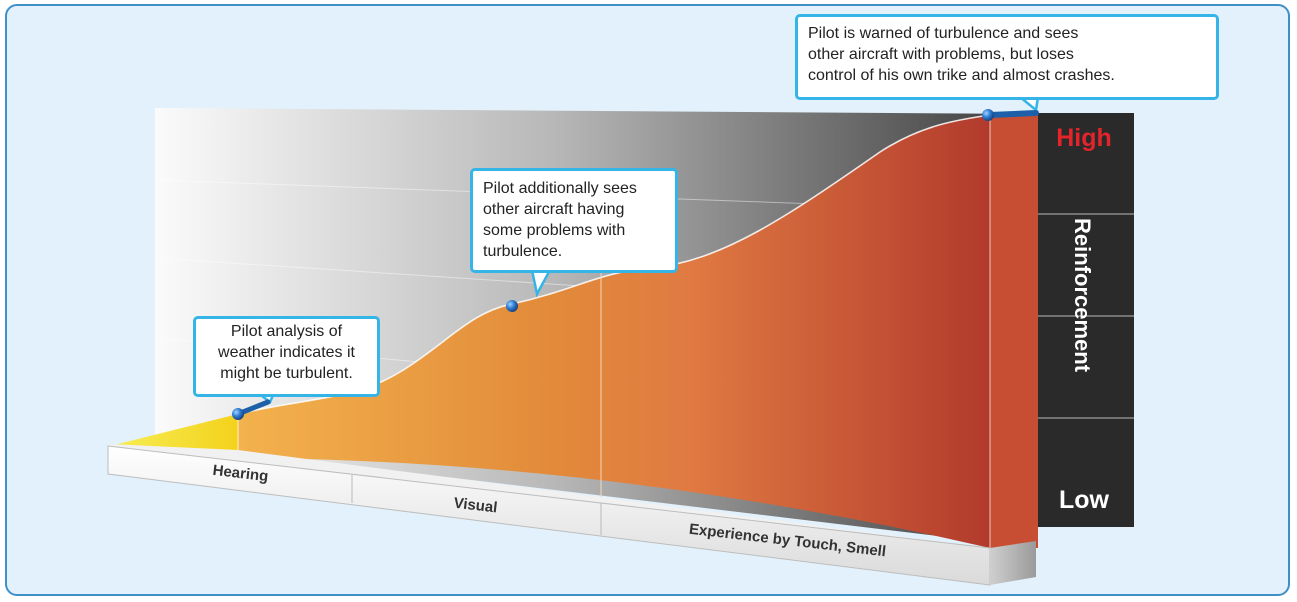 This screenshot has width=1297, height=602. I want to click on scale-dividers, so click(1086, 316).